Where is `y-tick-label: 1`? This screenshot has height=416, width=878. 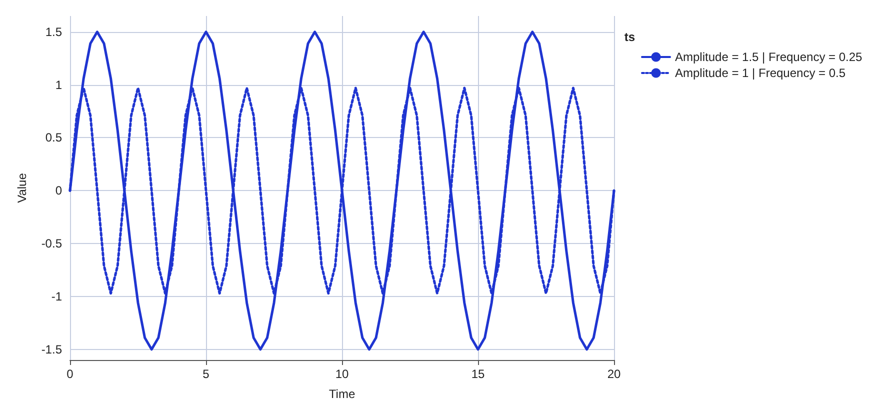
y-tick-label: 1 is located at coordinates (58, 85).